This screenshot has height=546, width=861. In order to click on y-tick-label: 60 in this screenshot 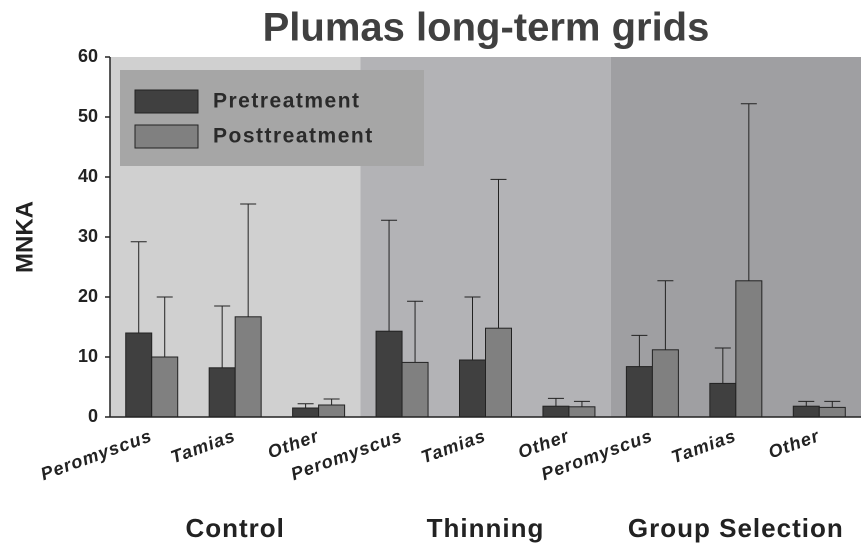, I will do `click(88, 56)`.